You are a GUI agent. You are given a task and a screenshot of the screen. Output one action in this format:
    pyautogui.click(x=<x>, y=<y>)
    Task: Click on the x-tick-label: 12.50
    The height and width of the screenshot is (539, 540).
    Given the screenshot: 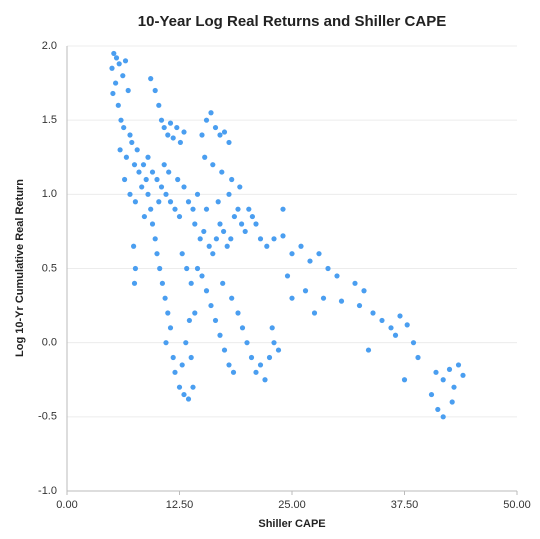 What is the action you would take?
    pyautogui.click(x=180, y=505)
    